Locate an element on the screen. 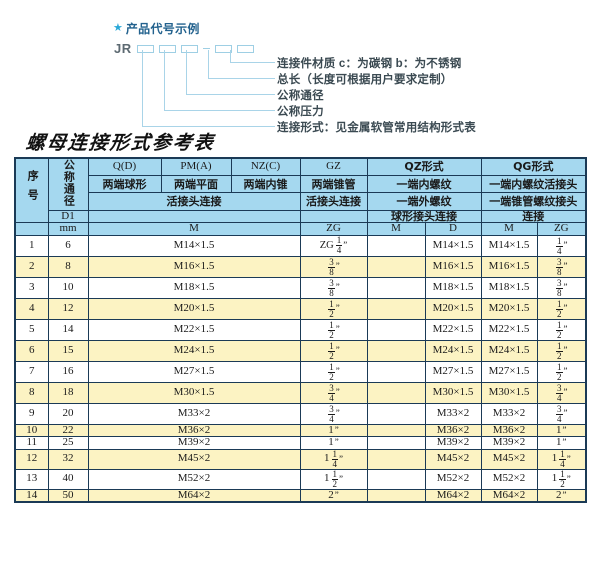  cell-thread-m: M16×1.5 is located at coordinates (194, 266).